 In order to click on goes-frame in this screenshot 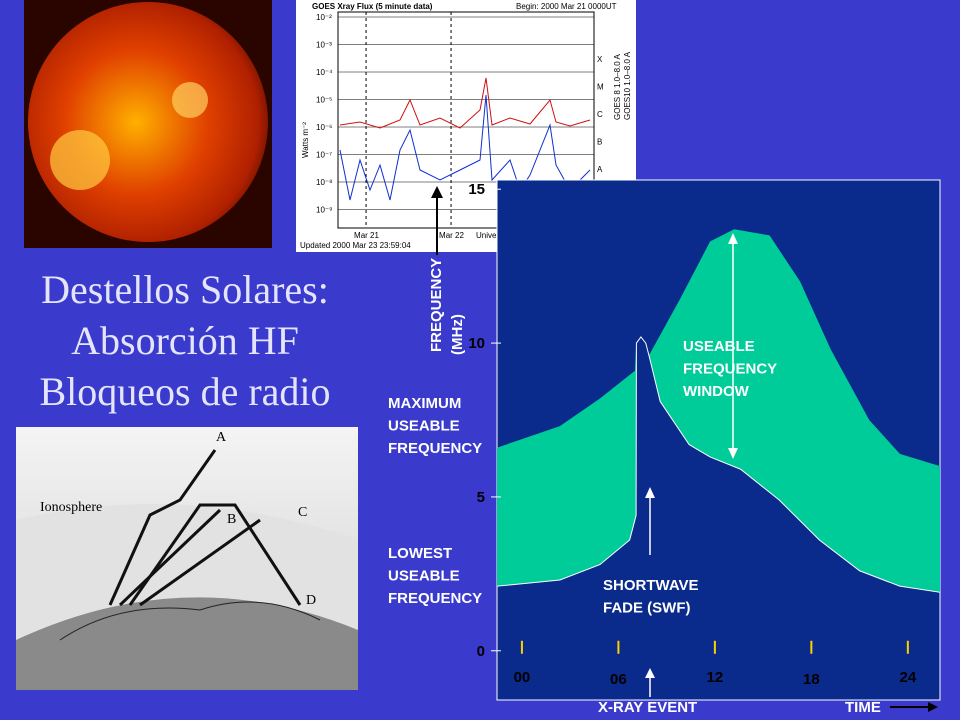, I will do `click(466, 120)`.